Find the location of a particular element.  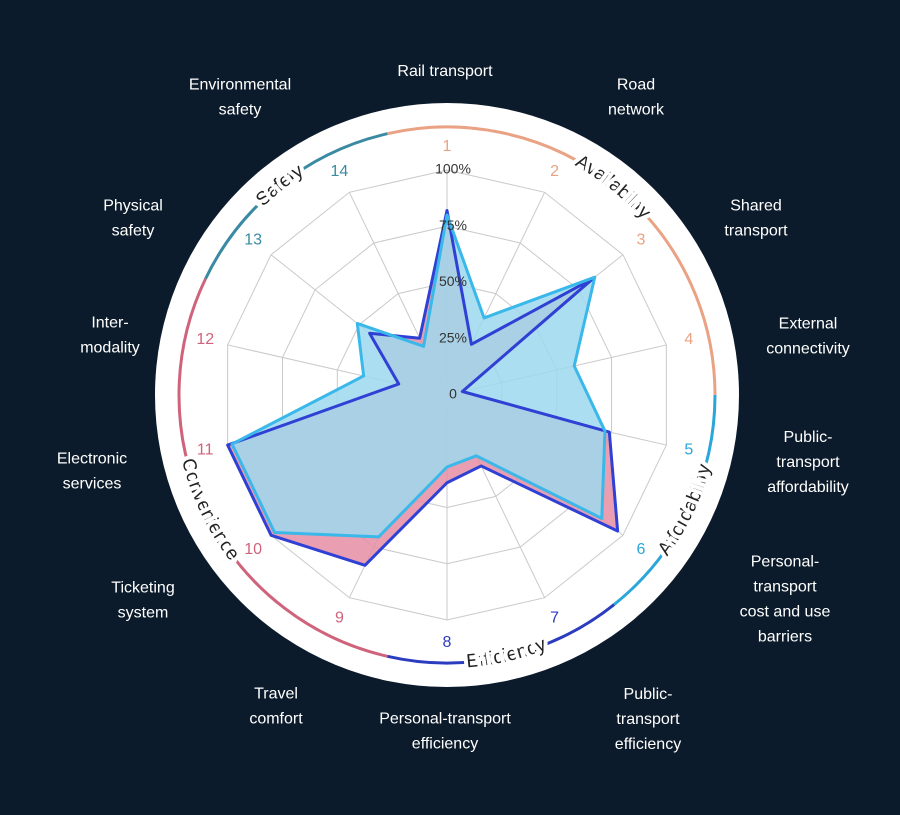

axis-number: 4 is located at coordinates (688, 339).